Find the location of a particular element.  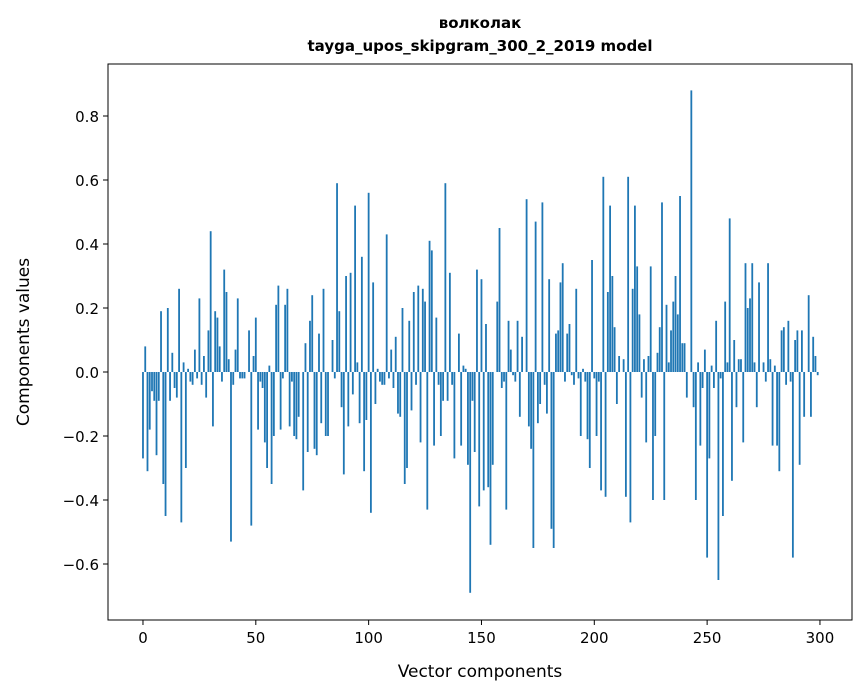

y-tick-label: 0.2 is located at coordinates (87, 309).